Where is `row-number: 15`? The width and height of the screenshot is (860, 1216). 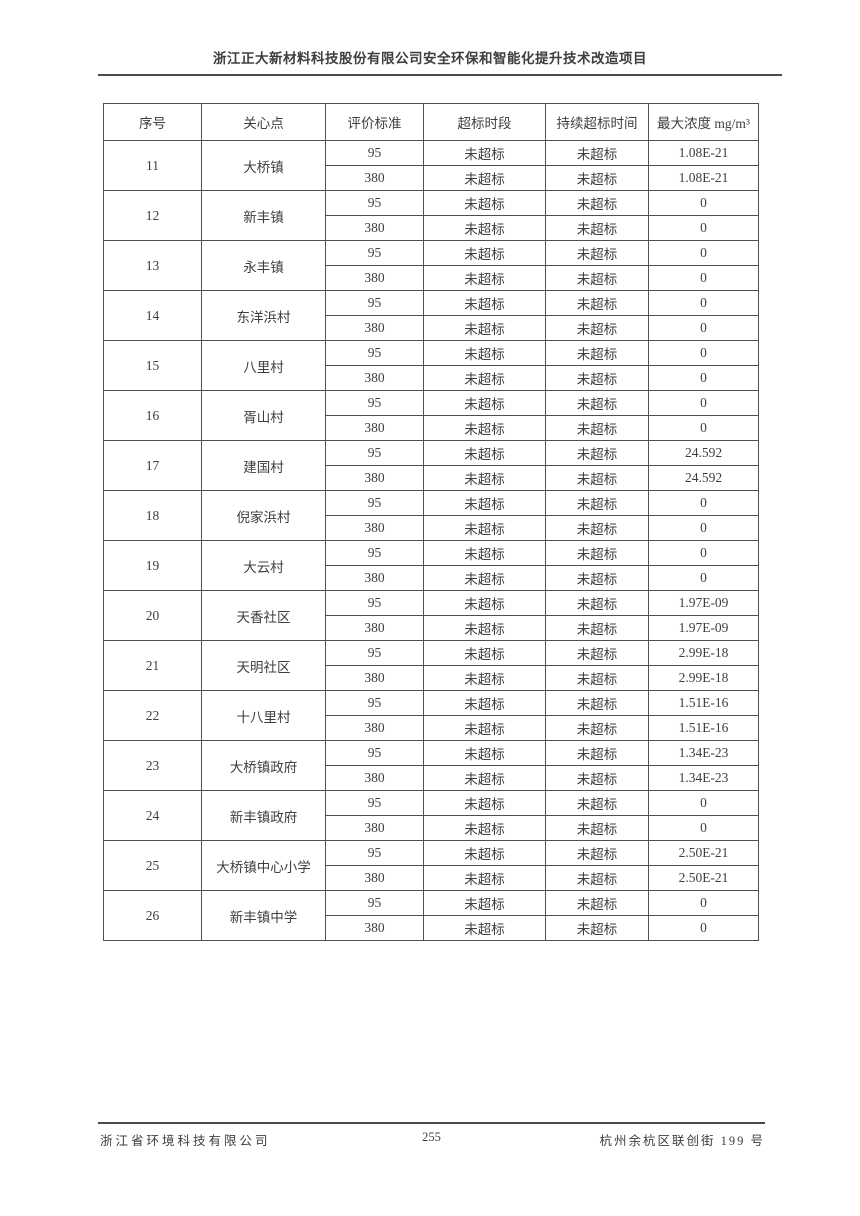
row-number: 15 is located at coordinates (152, 365).